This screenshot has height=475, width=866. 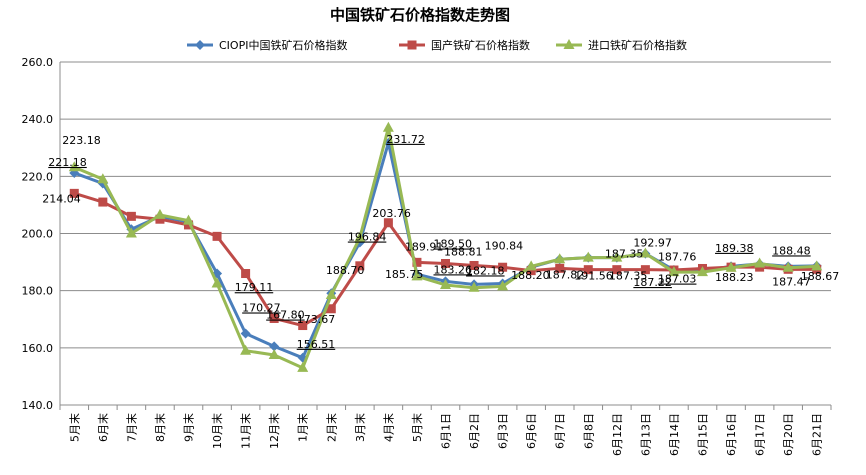 I want to click on y-tick-label: 180.0, so click(x=38, y=291).